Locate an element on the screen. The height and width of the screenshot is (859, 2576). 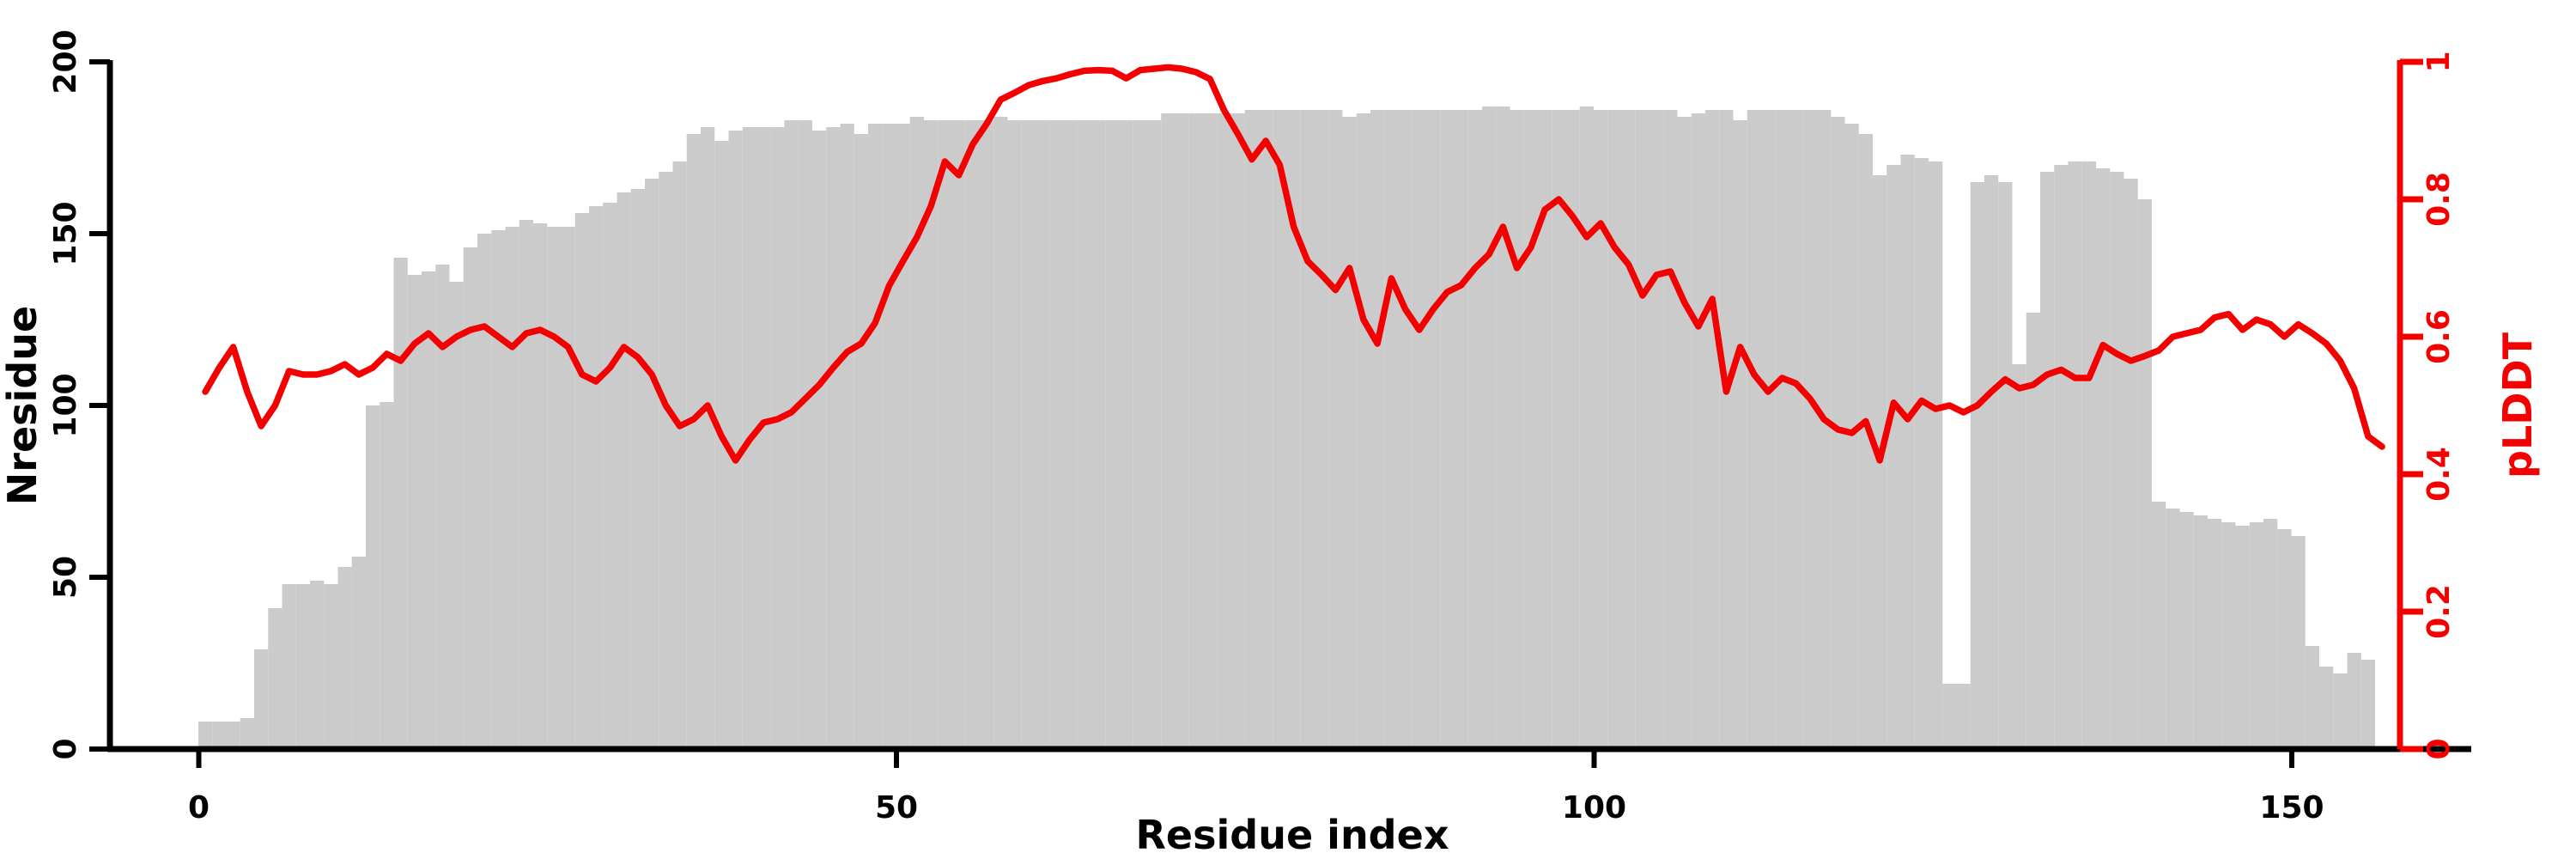
right-tick-label: 0.8 is located at coordinates (2439, 200).